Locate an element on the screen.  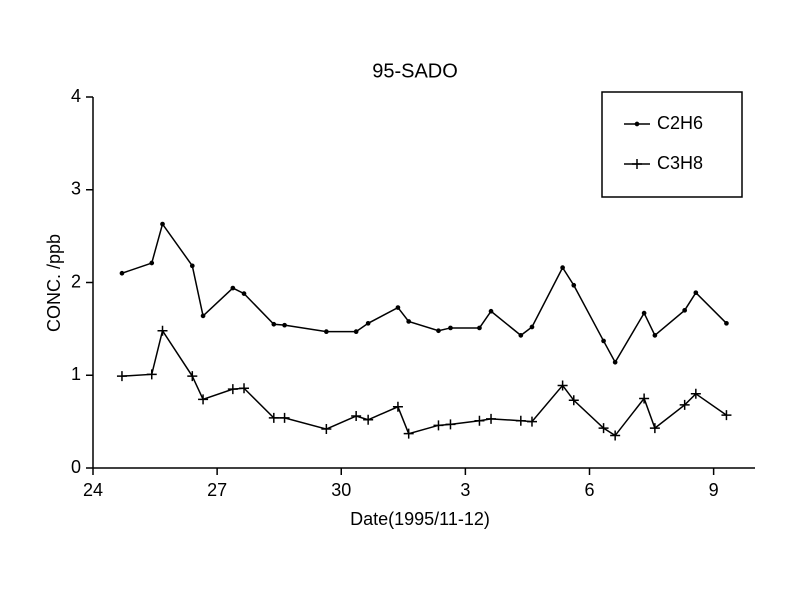
x-tick-label: 9 is located at coordinates (714, 490).